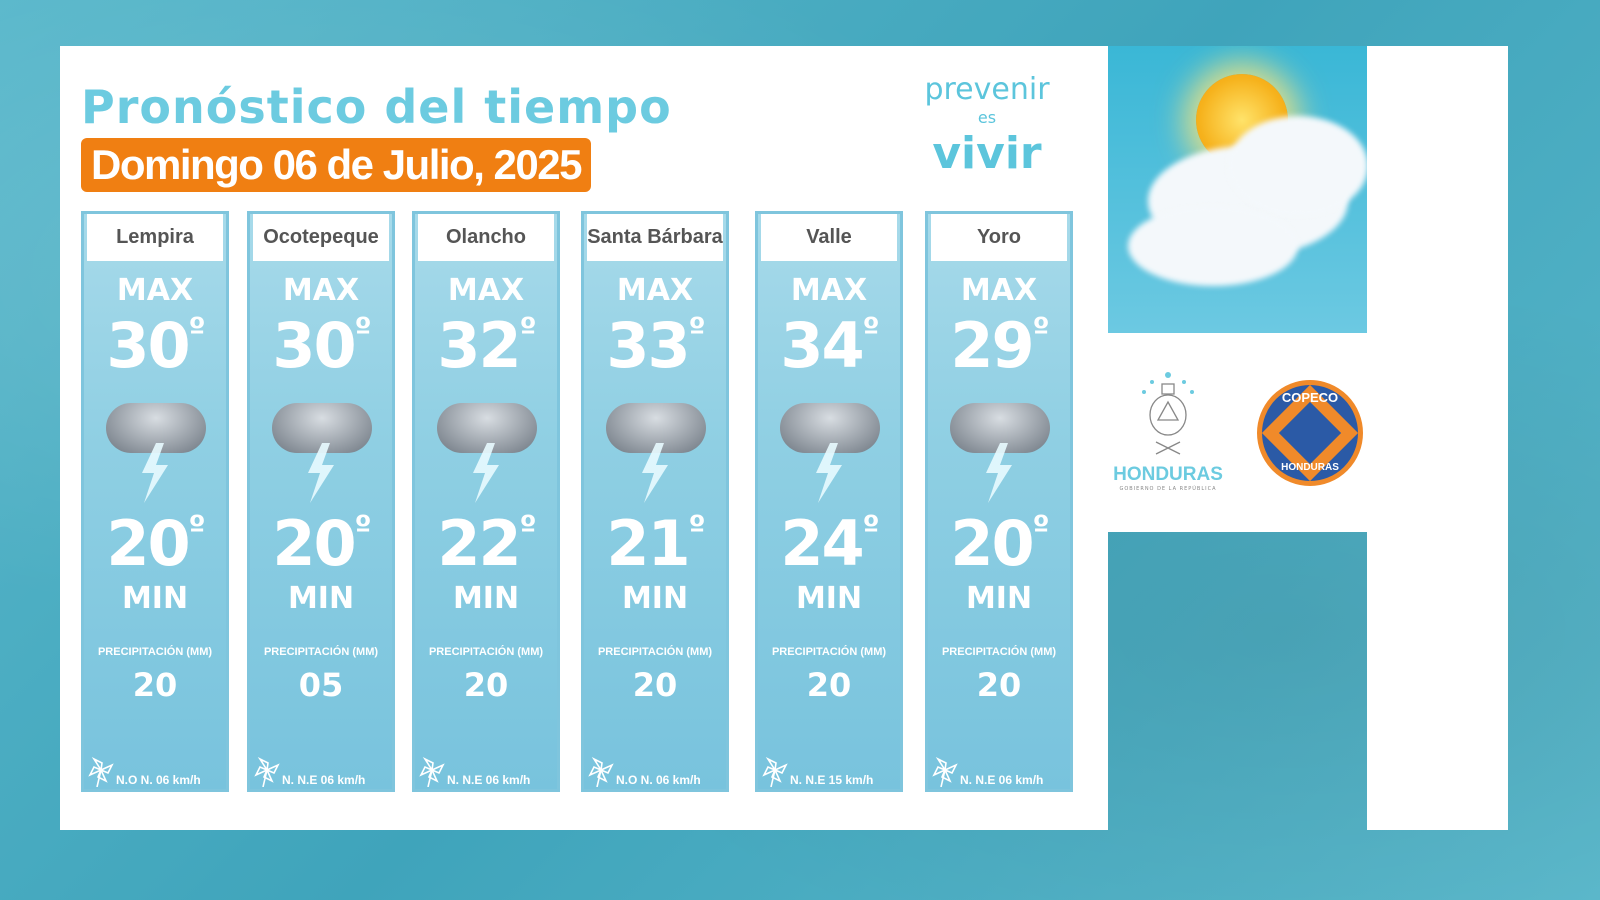 The image size is (1600, 900). Describe the element at coordinates (817, 772) in the screenshot. I see `wind-info: N. N.E 15 km/h` at that location.